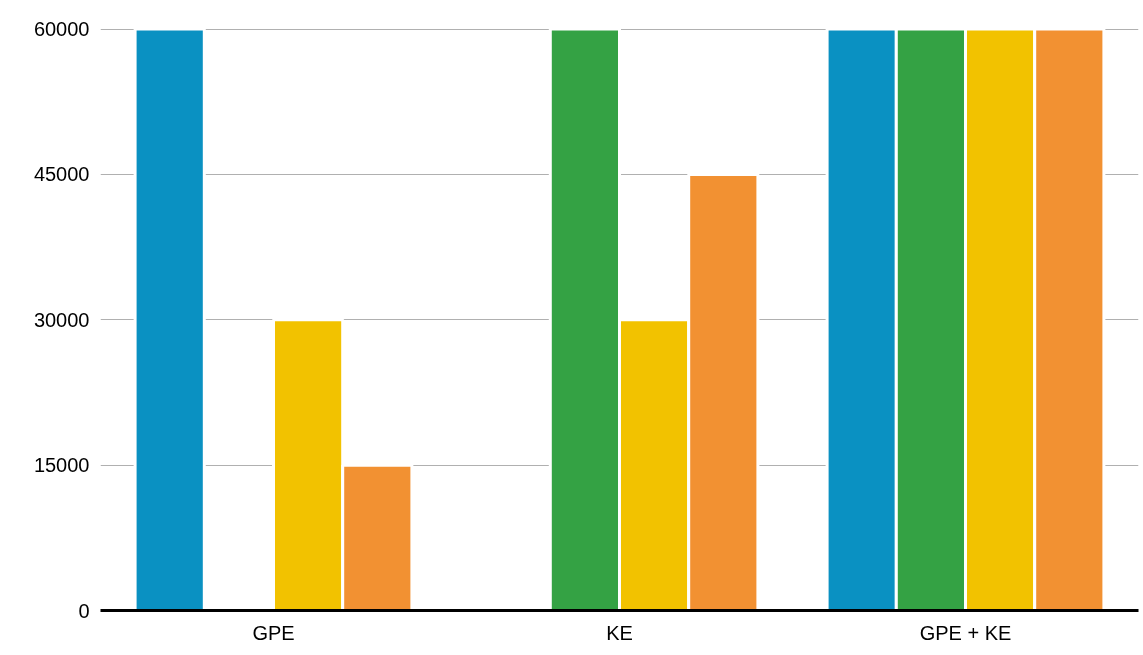 The width and height of the screenshot is (1143, 655). What do you see at coordinates (61, 465) in the screenshot?
I see `y-tick-label: 15000` at bounding box center [61, 465].